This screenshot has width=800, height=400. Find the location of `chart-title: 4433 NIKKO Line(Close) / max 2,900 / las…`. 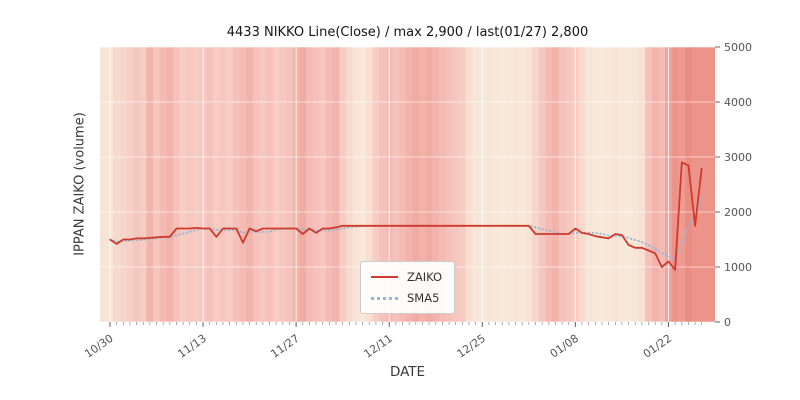

chart-title: 4433 NIKKO Line(Close) / max 2,900 / las… is located at coordinates (407, 32).